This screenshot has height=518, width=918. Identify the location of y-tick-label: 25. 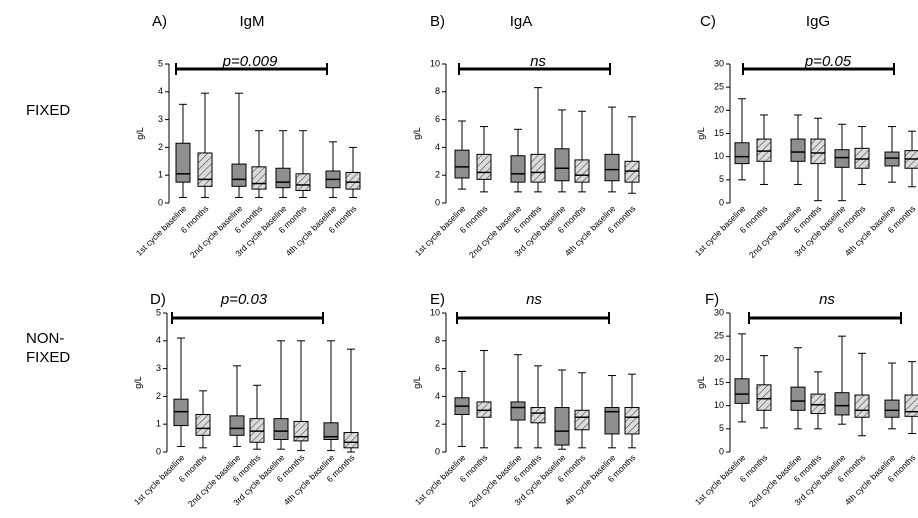
(719, 336).